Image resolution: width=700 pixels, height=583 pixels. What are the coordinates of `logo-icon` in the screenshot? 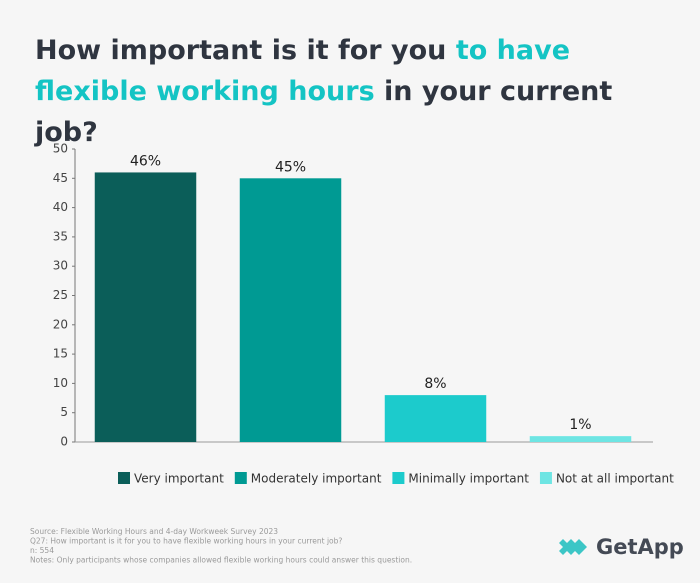 It's located at (573, 547).